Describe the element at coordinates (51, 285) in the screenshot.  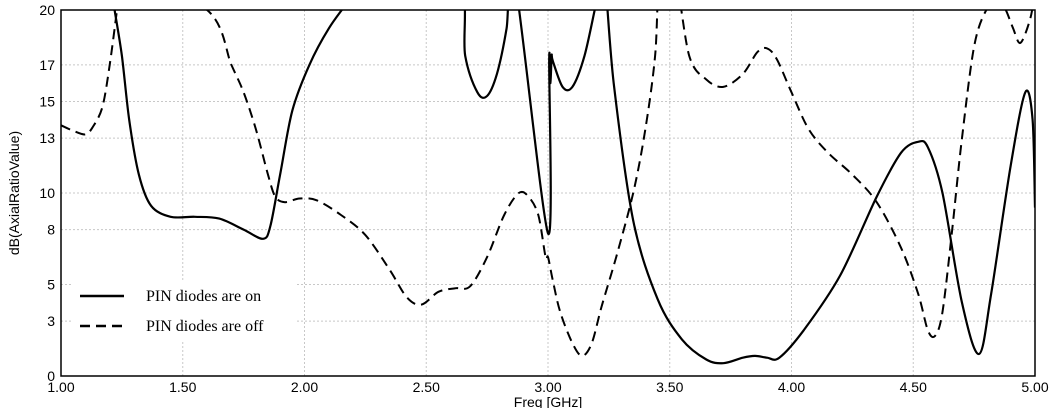
I see `y-tick-label: 5` at that location.